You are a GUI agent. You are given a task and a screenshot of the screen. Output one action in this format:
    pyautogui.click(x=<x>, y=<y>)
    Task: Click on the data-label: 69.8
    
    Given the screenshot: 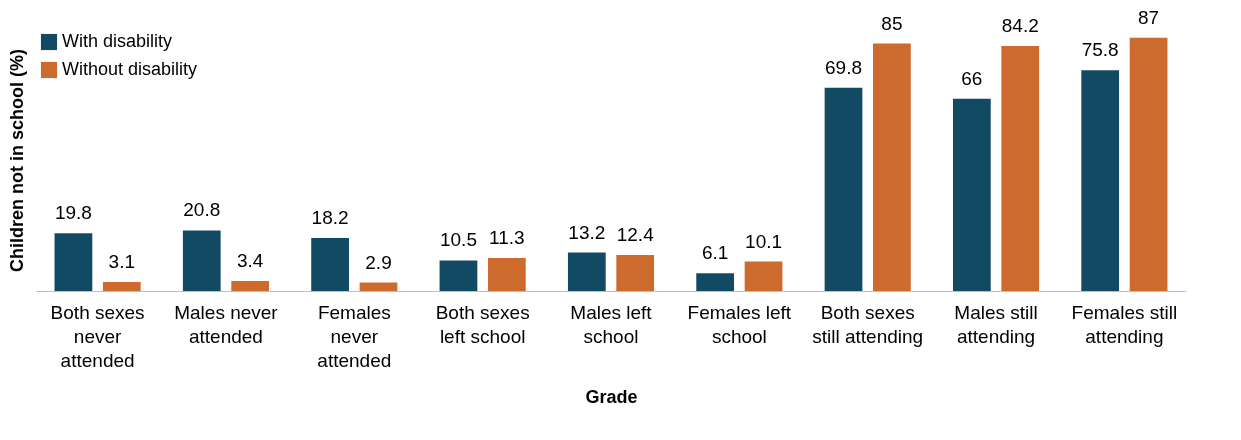 What is the action you would take?
    pyautogui.click(x=843, y=67)
    